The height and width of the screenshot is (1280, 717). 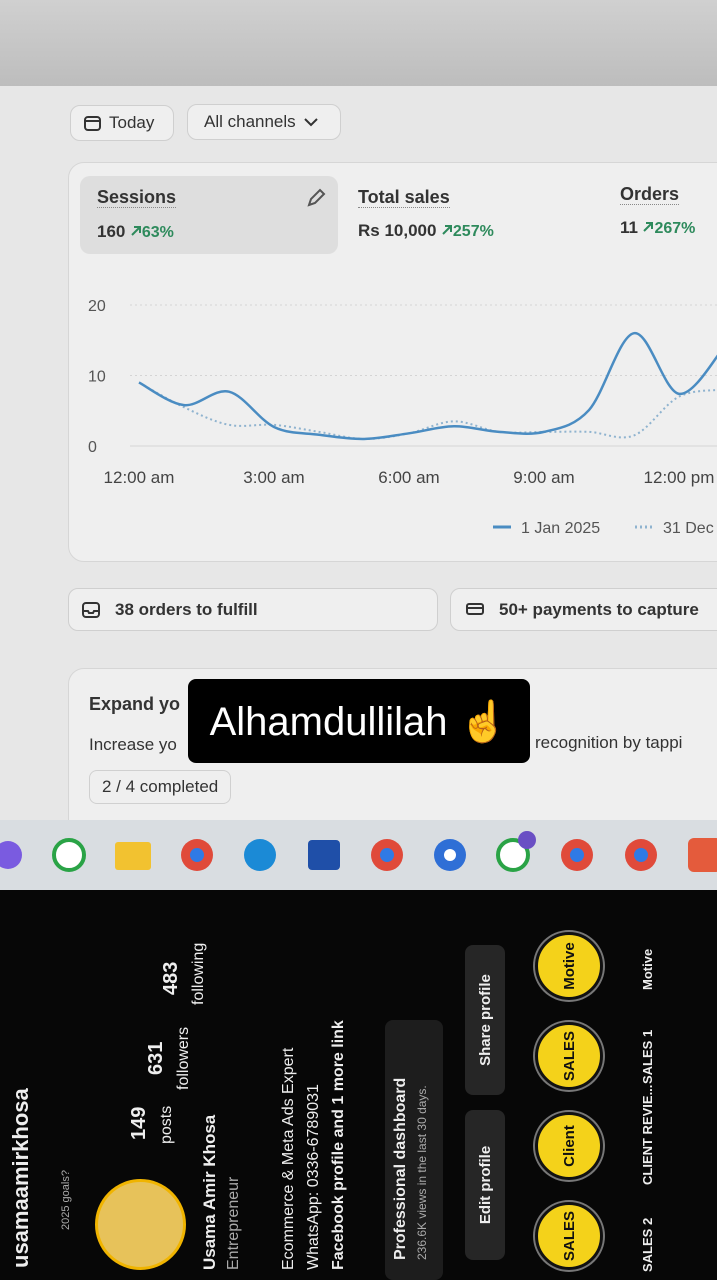 I want to click on stat-value: 149, so click(x=139, y=1123).